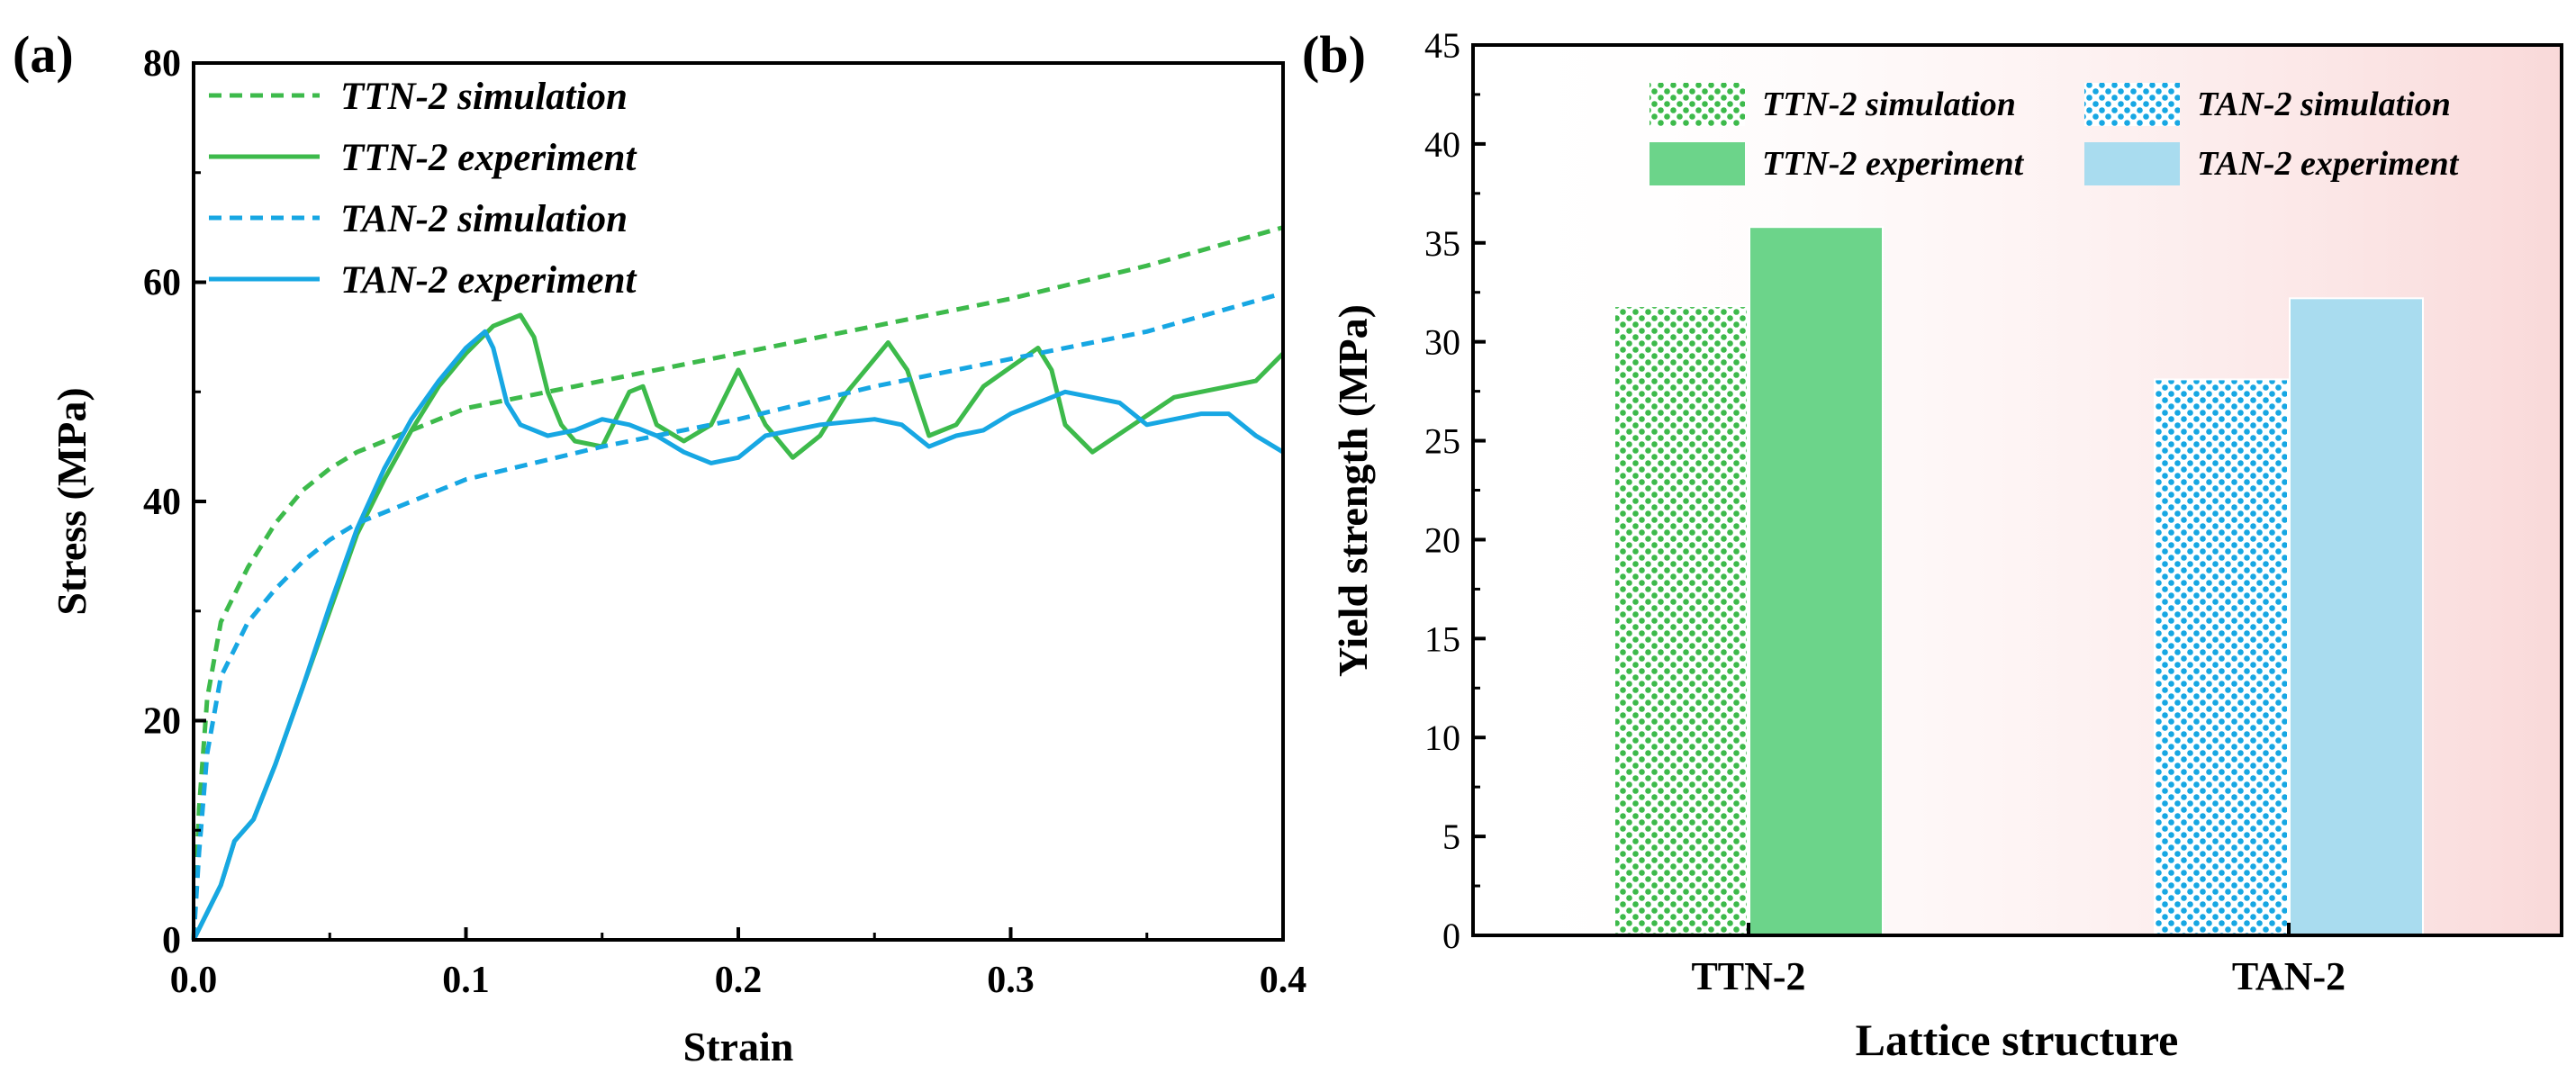 This screenshot has height=1083, width=2576. I want to click on panel-a-label: (a), so click(43, 54).